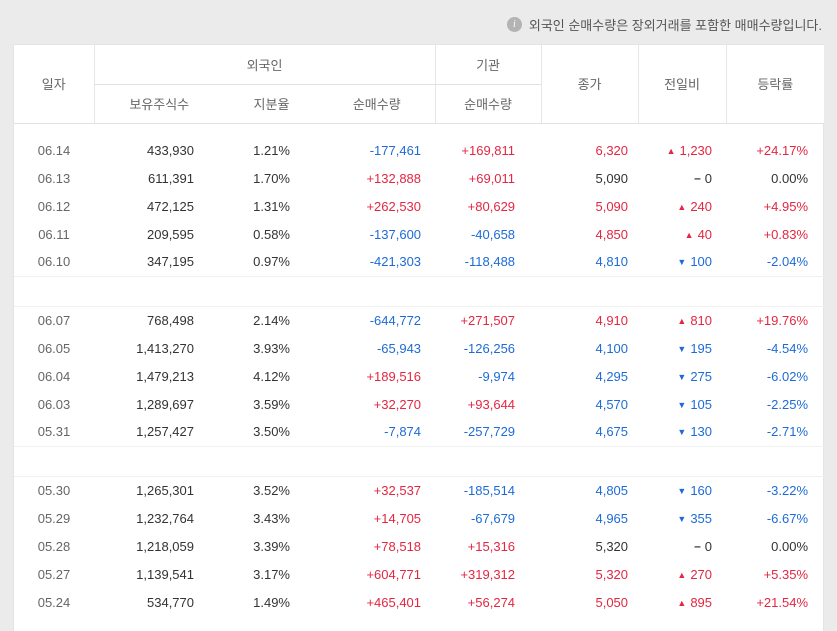  I want to click on cell-close-price: 4,805, so click(612, 490).